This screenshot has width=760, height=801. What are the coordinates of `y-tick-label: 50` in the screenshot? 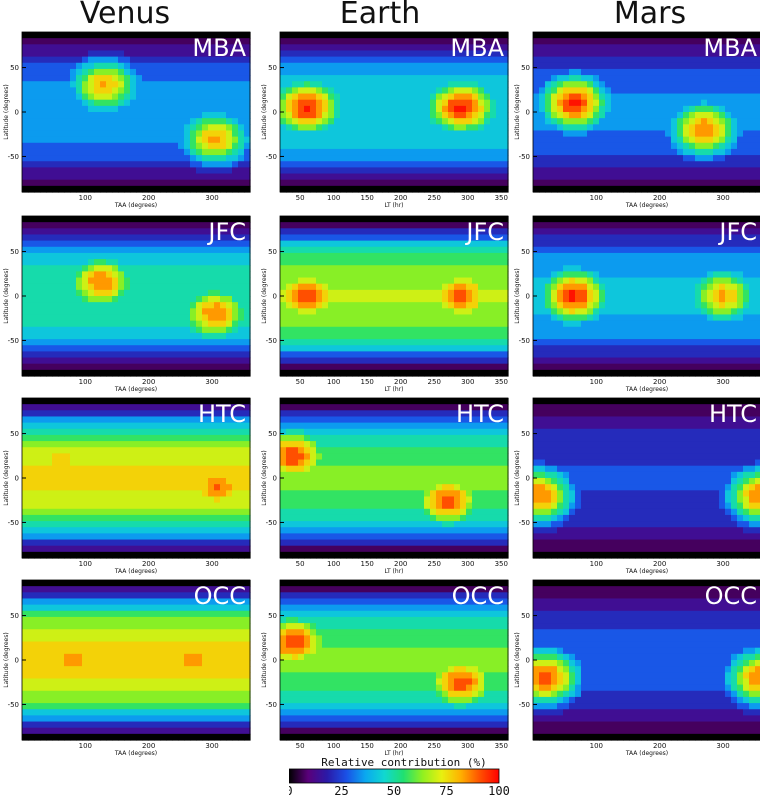 It's located at (272, 68).